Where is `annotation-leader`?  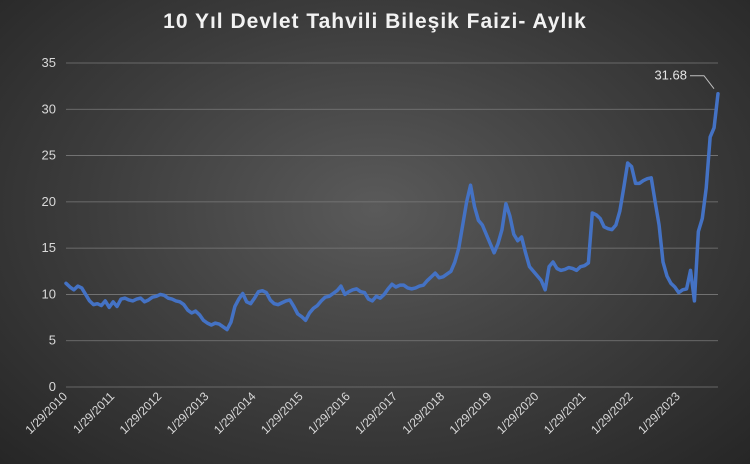
annotation-leader is located at coordinates (702, 82).